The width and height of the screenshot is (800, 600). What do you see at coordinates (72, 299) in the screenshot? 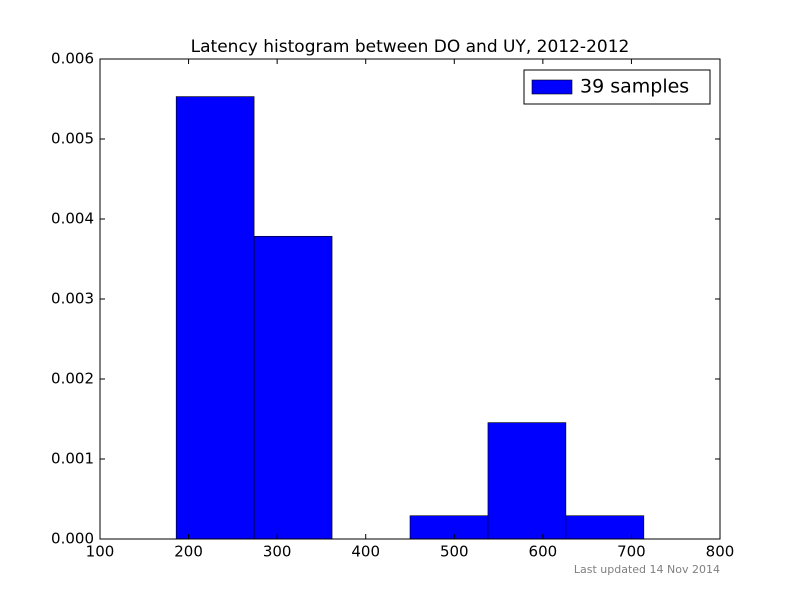
I see `y-tick-label: 0.003` at bounding box center [72, 299].